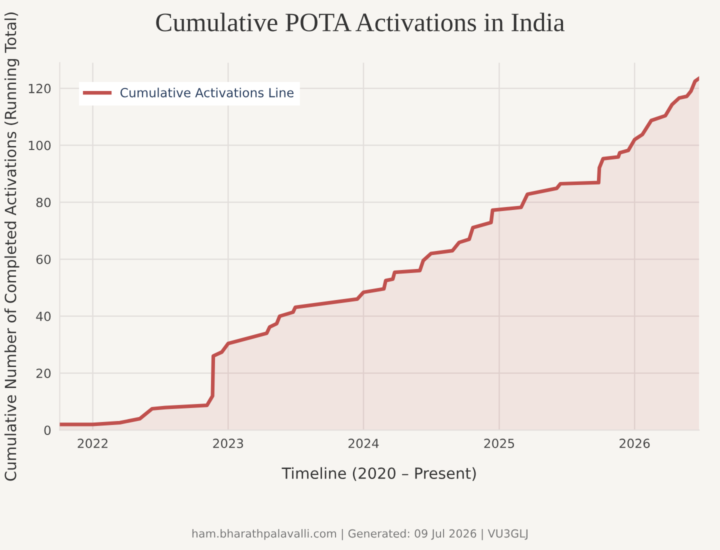  I want to click on y-tick-label: 120, so click(39, 89).